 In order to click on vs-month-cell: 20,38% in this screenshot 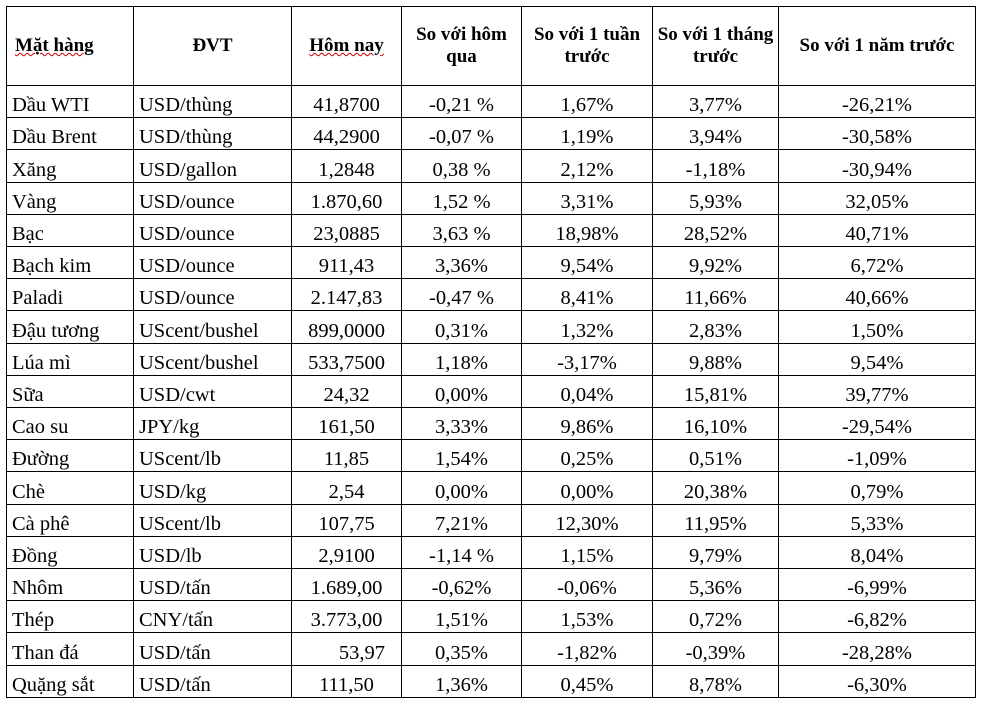, I will do `click(715, 488)`.